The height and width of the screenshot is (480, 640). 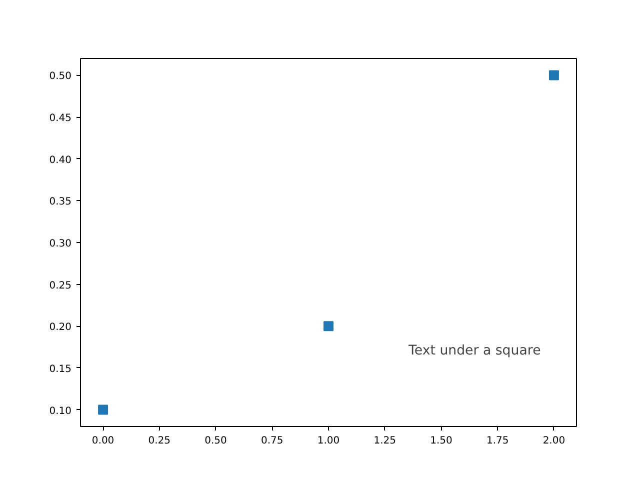 I want to click on x-tick-label: 2.00, so click(x=554, y=441).